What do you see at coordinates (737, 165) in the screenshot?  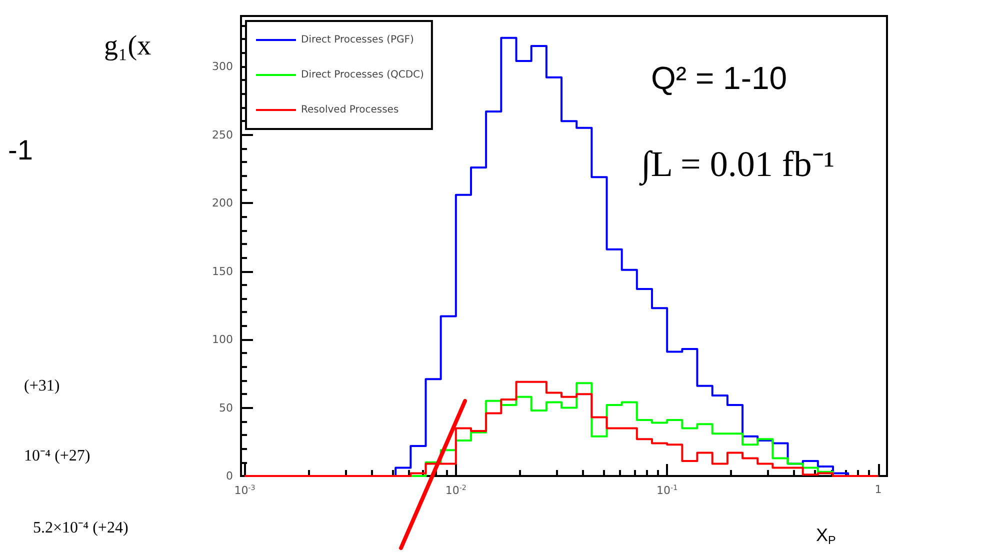 I see `annotation: ∫L = 0.01 fb⁻¹` at bounding box center [737, 165].